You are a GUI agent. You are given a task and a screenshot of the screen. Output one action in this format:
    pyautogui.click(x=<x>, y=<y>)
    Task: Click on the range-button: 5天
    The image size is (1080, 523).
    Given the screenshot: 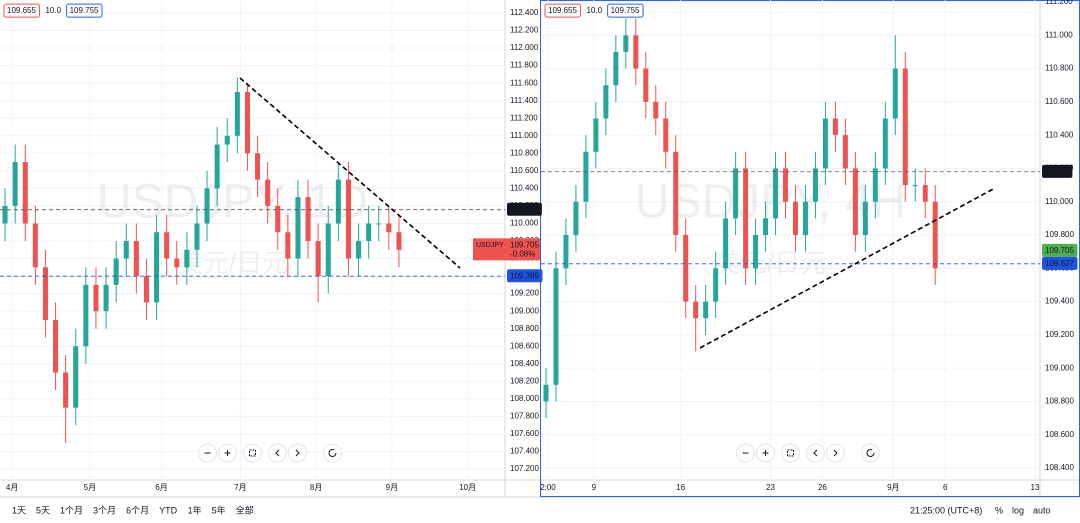 What is the action you would take?
    pyautogui.click(x=43, y=510)
    